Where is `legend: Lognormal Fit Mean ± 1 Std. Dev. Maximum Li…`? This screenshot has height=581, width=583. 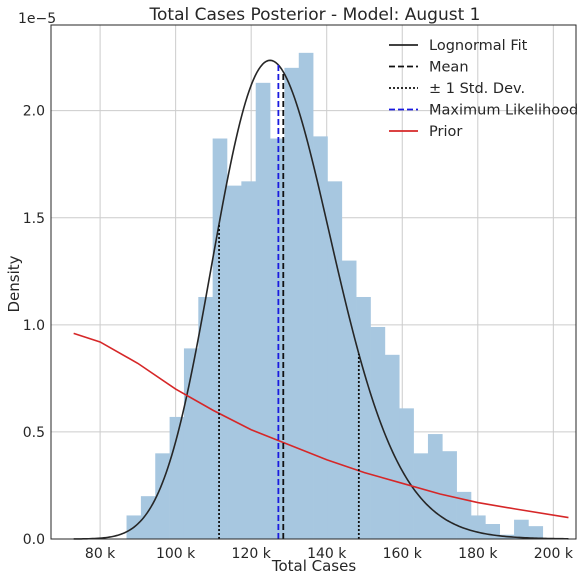 legend: Lognormal Fit Mean ± 1 Std. Dev. Maximum Li… is located at coordinates (483, 89).